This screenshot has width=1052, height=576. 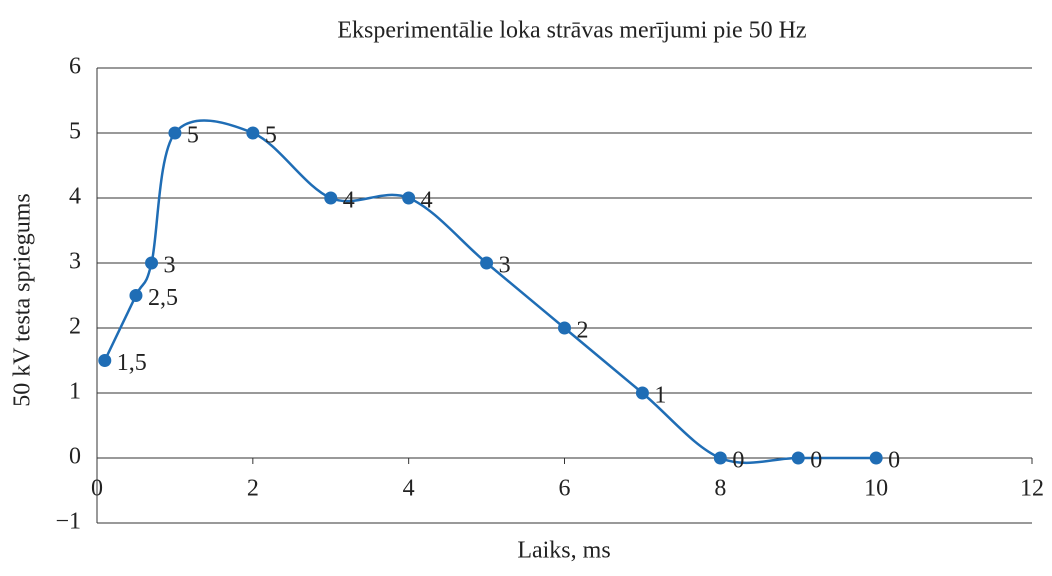 What do you see at coordinates (75, 392) in the screenshot?
I see `y-tick-label: 1` at bounding box center [75, 392].